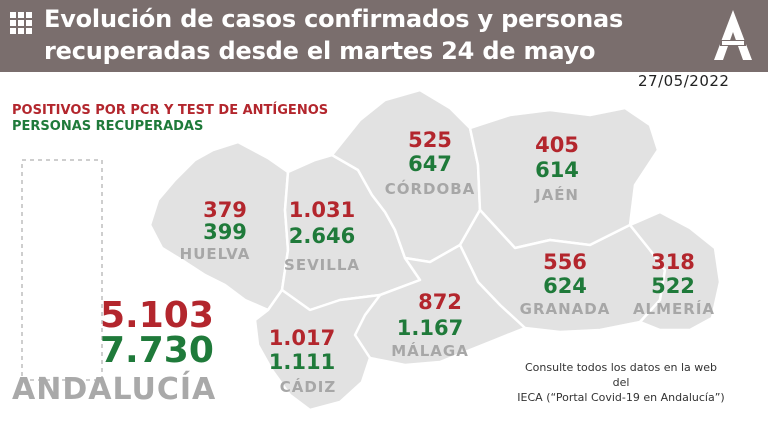  Describe the element at coordinates (621, 375) in the screenshot. I see `source-note-line-1: Consulte todos los datos en la web del` at that location.